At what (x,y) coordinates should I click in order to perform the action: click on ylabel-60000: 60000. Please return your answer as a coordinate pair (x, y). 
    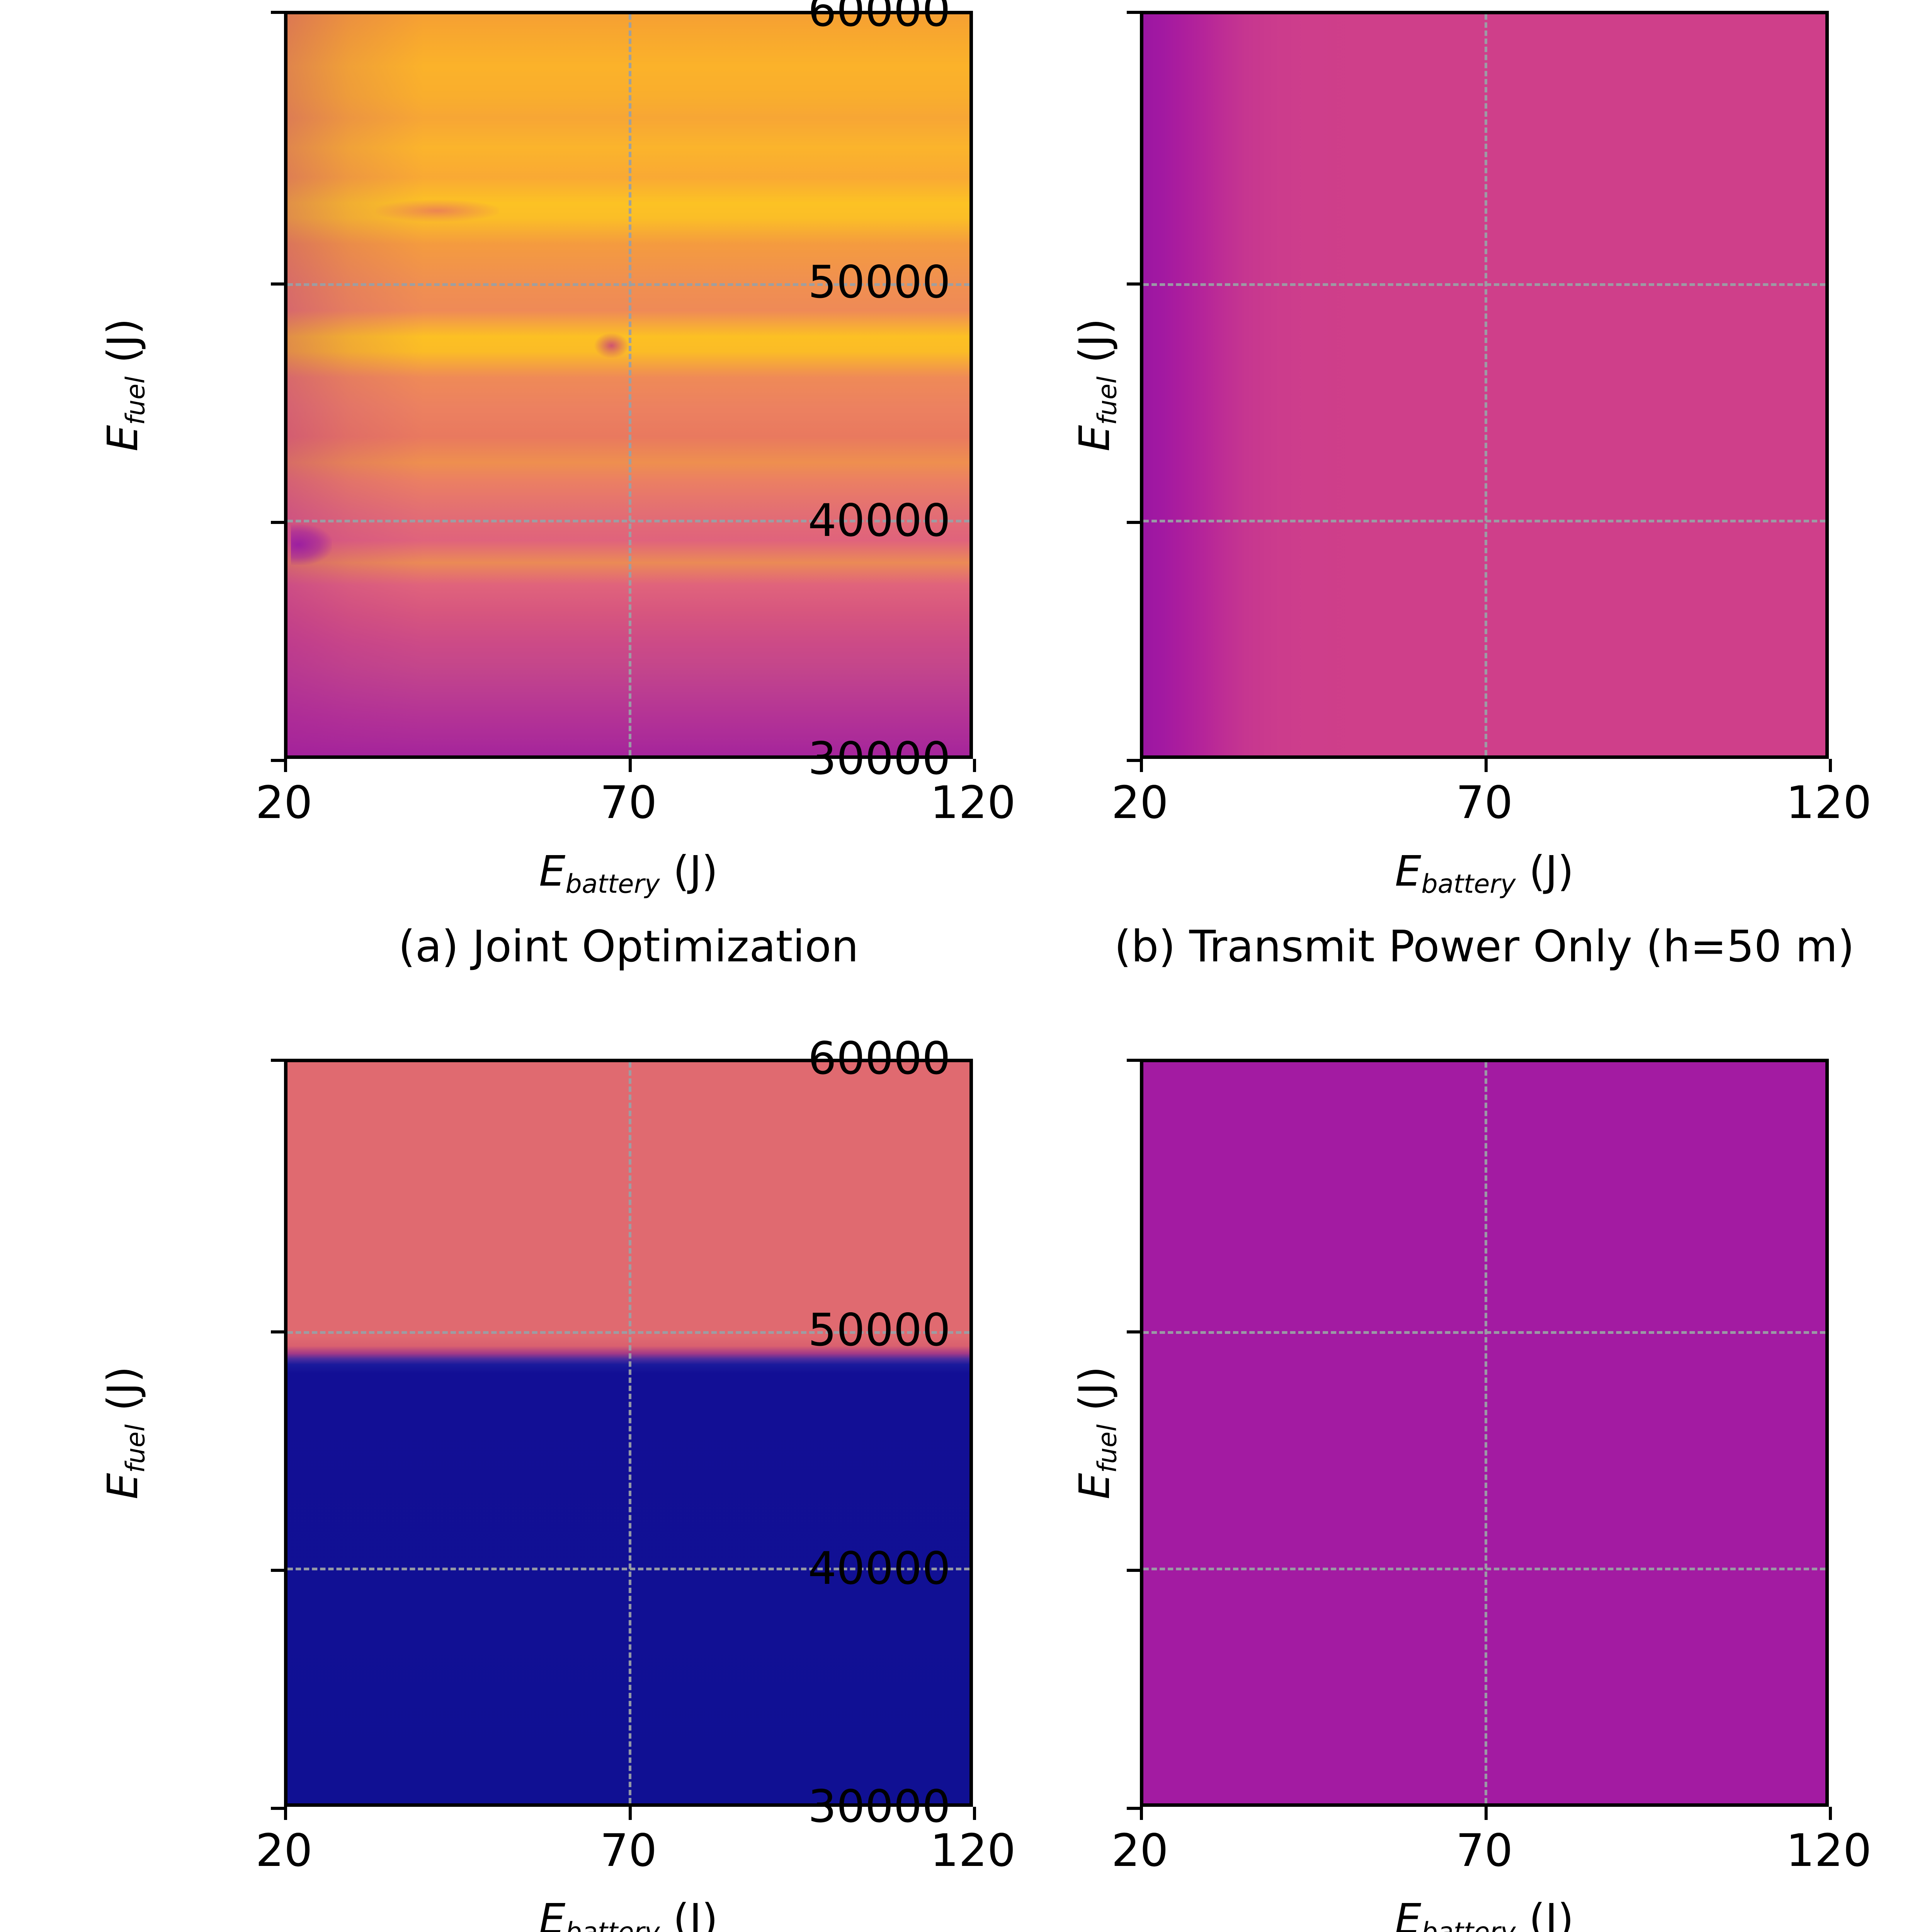
    Looking at the image, I should click on (879, 19).